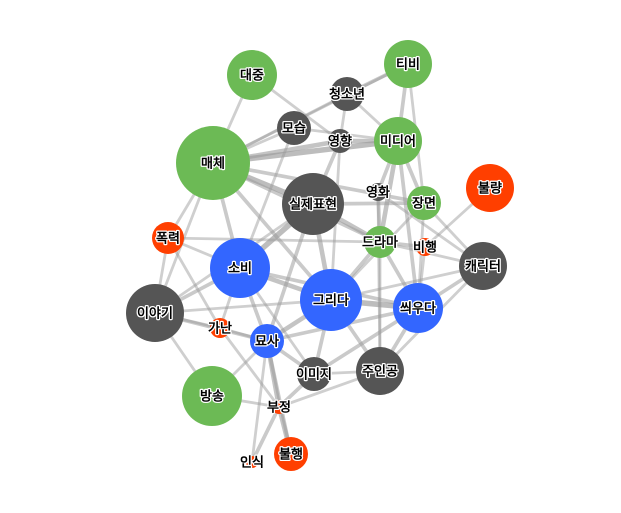 This screenshot has height=513, width=621. I want to click on node-circle-pokryeok, so click(168, 238).